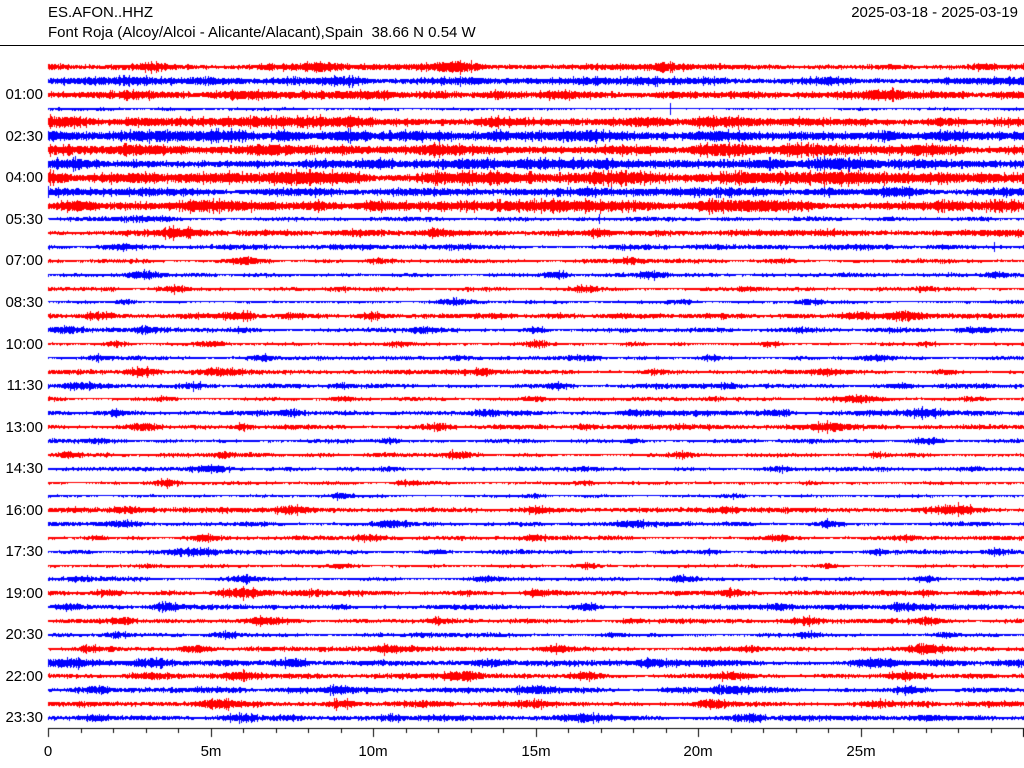 This screenshot has width=1024, height=768. Describe the element at coordinates (24, 385) in the screenshot. I see `time-label: 11:30` at that location.